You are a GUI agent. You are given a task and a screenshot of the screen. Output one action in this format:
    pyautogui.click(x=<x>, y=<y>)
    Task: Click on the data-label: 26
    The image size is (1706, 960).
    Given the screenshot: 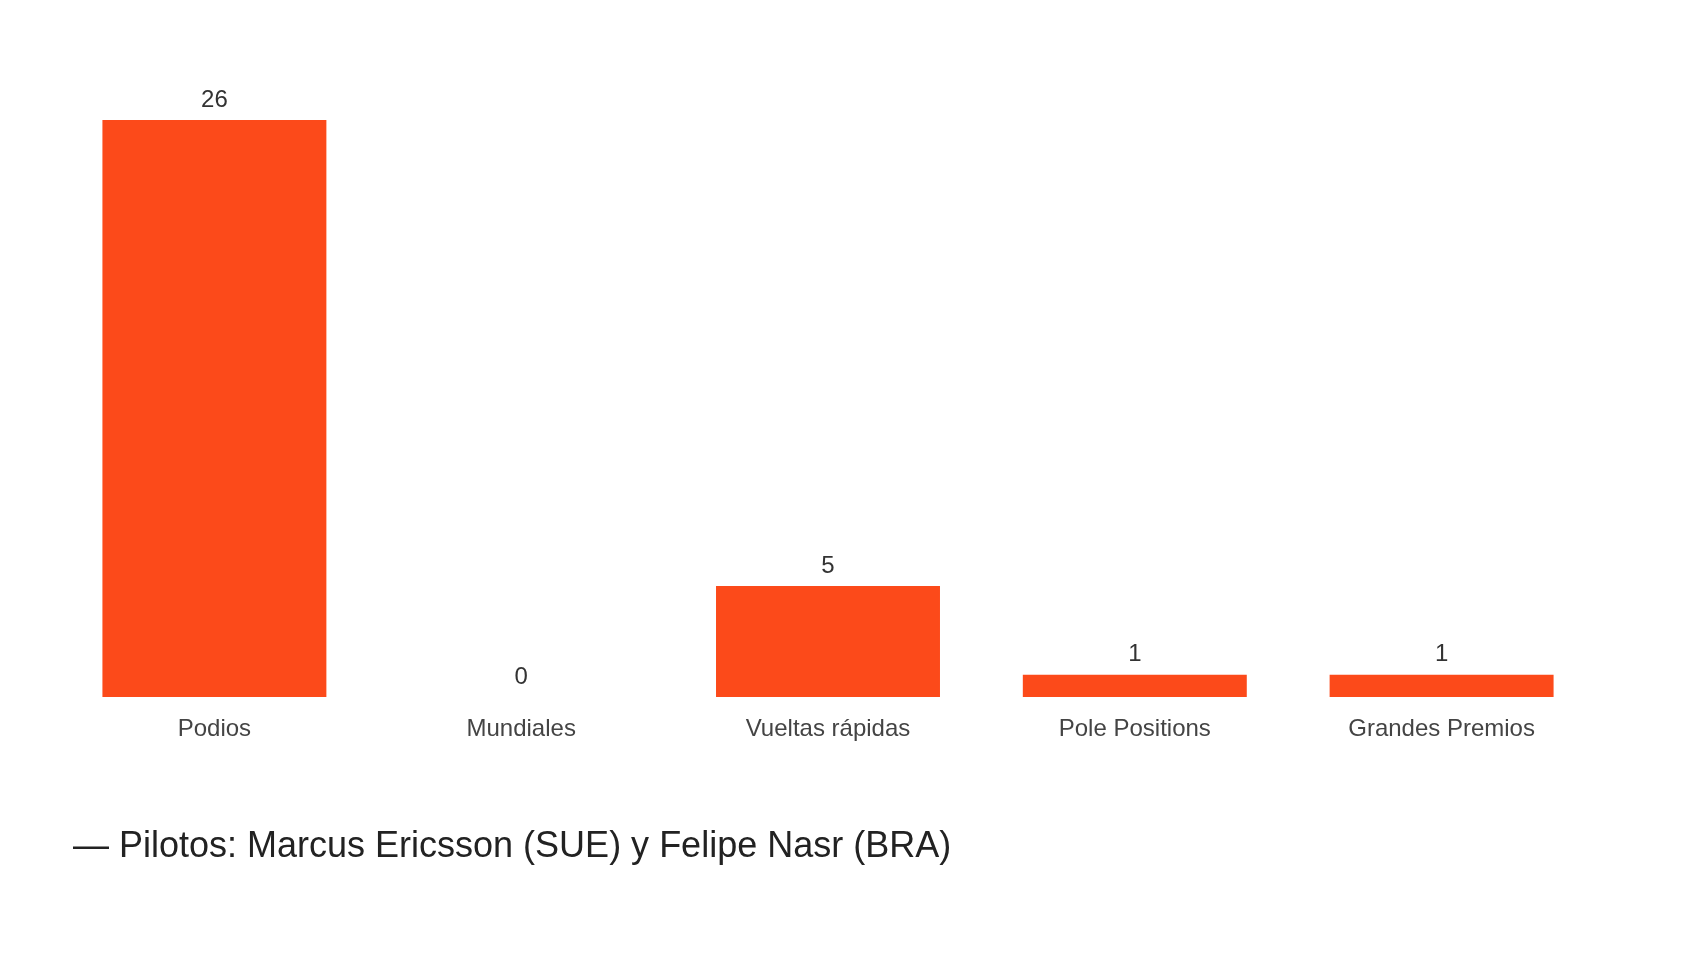 What is the action you would take?
    pyautogui.click(x=214, y=98)
    